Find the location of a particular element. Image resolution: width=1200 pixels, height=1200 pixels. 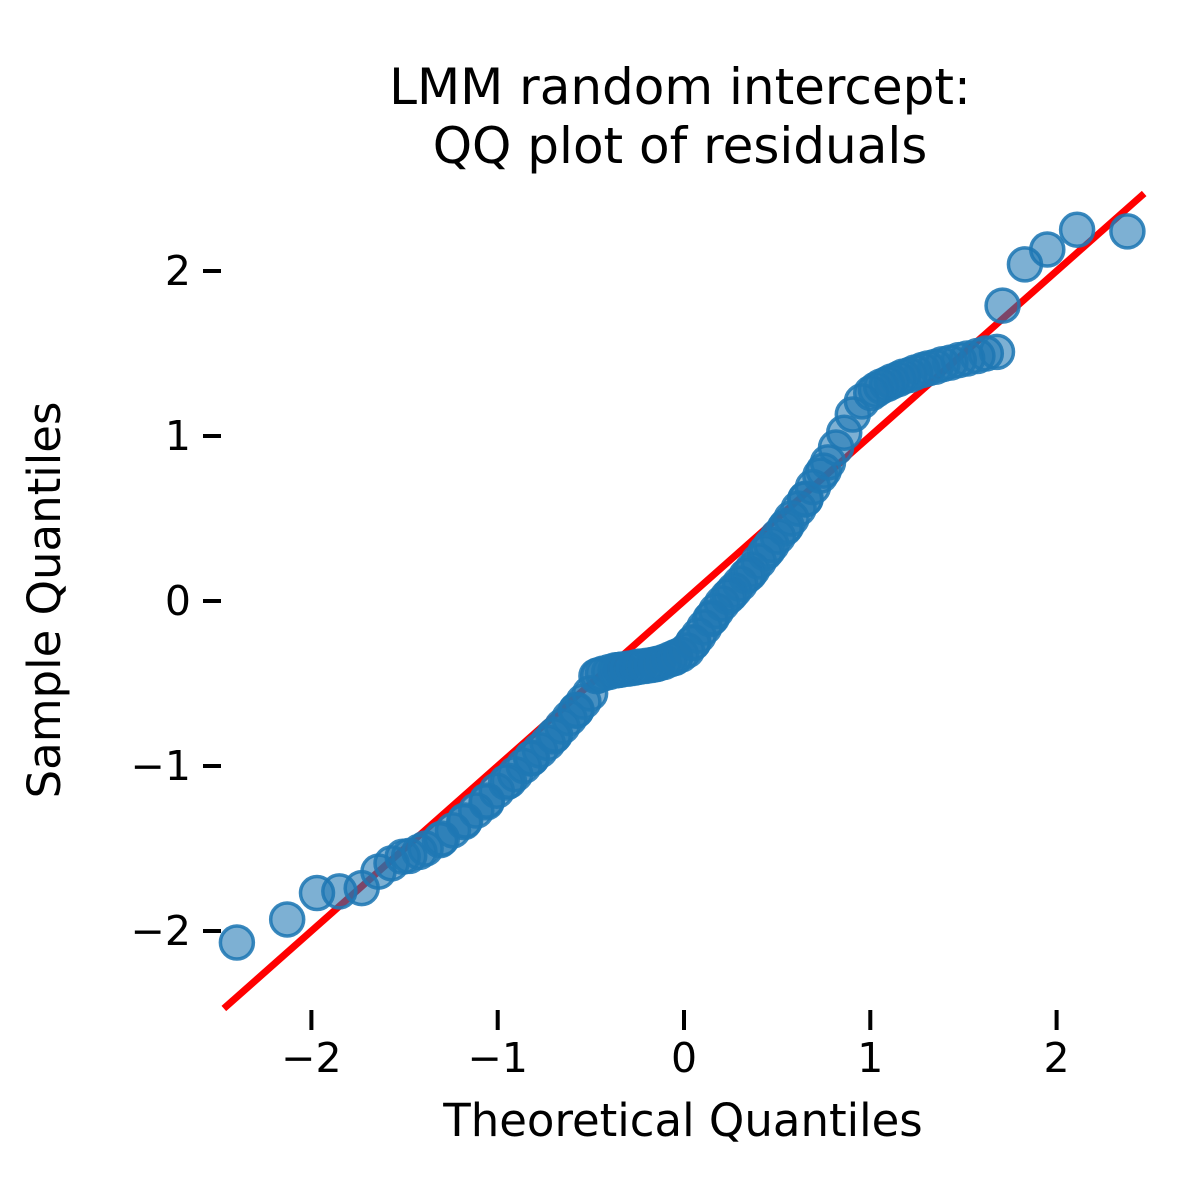

x-axis-ticks: −2 −1 0 1 2 is located at coordinates (675, 1046).